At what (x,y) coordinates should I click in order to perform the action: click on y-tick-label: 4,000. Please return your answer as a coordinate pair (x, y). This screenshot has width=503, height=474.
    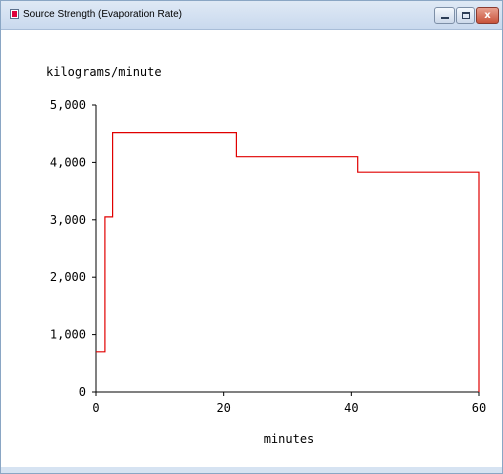
    Looking at the image, I should click on (68, 162).